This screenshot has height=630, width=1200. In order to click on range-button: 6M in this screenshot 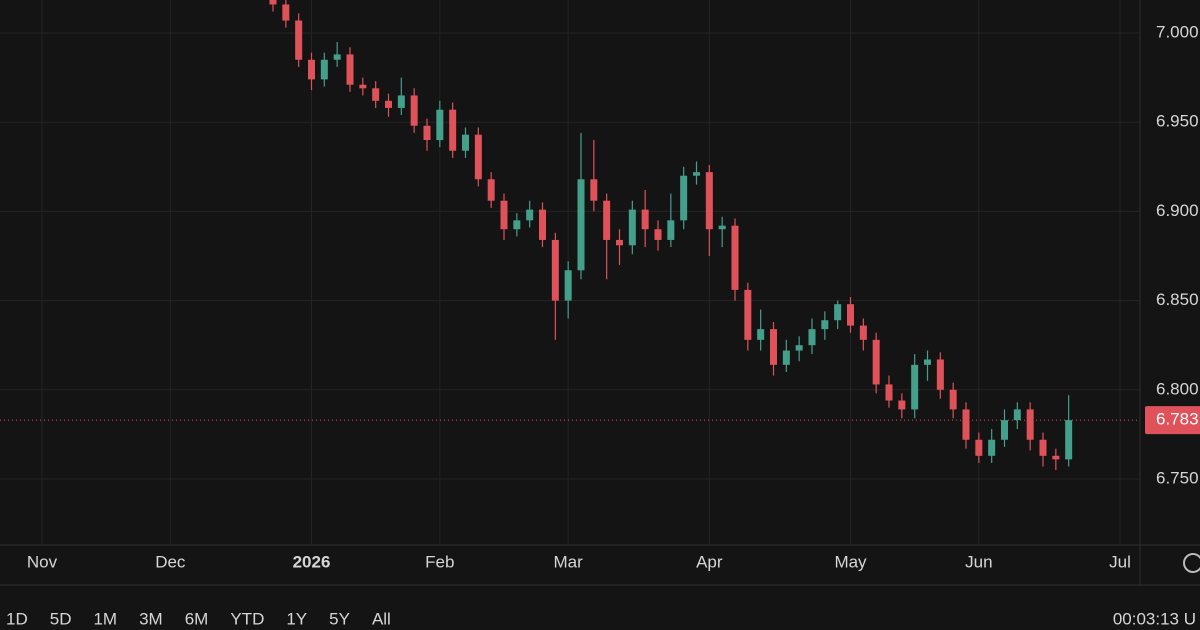, I will do `click(197, 618)`.